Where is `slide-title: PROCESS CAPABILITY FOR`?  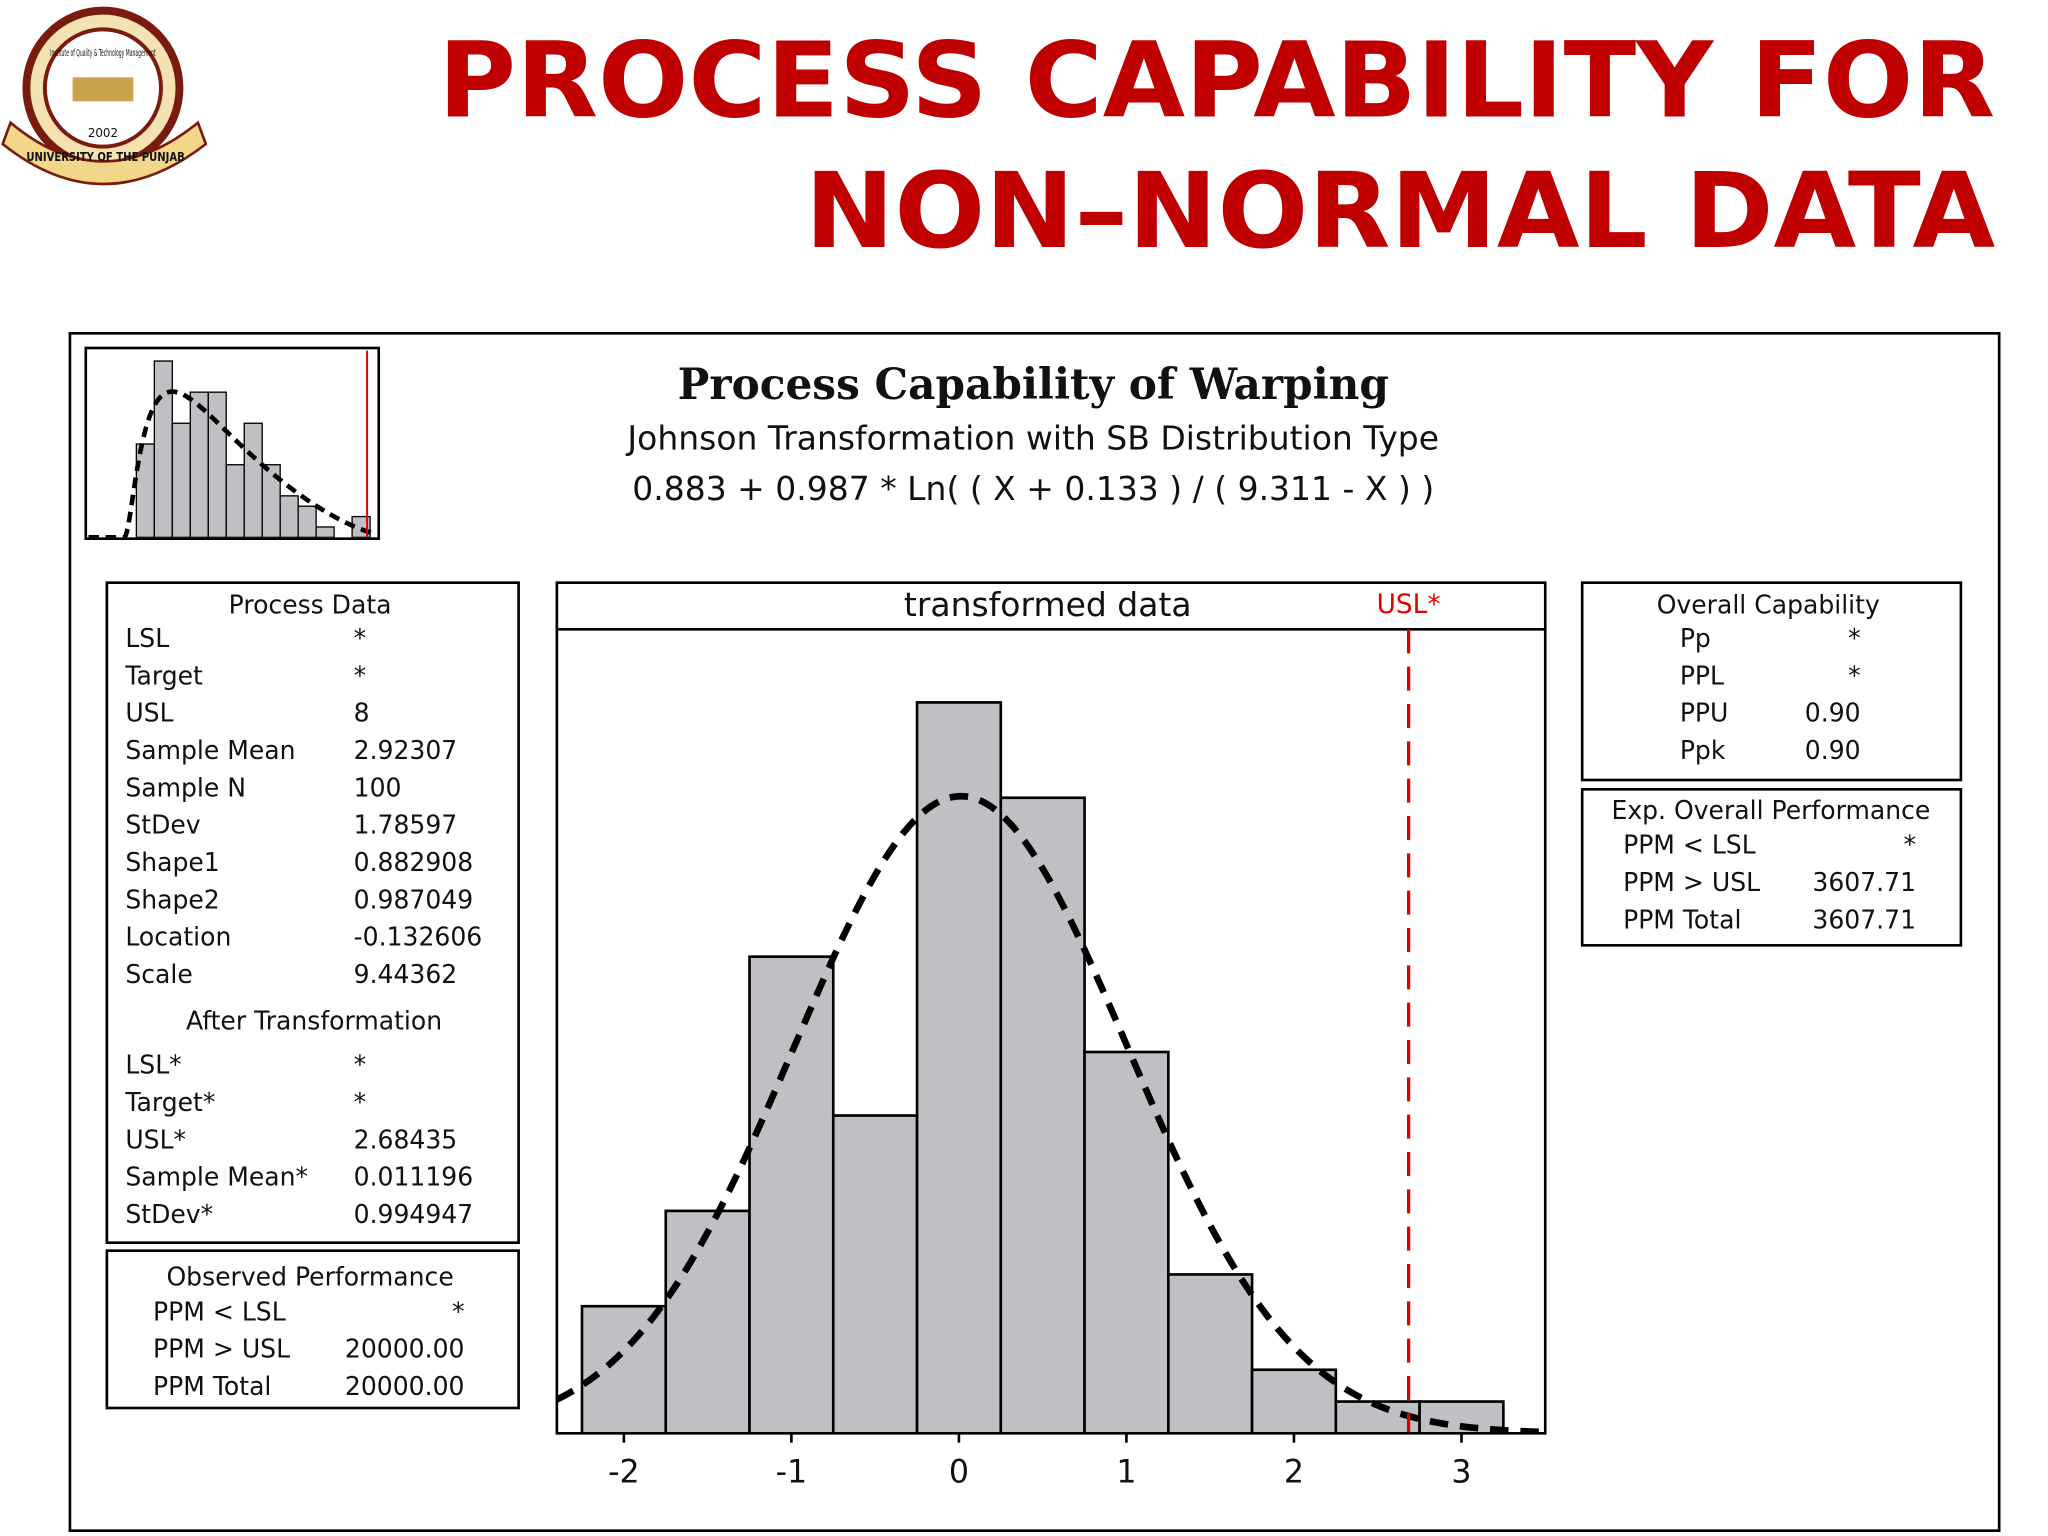 slide-title: PROCESS CAPABILITY FOR is located at coordinates (1216, 81).